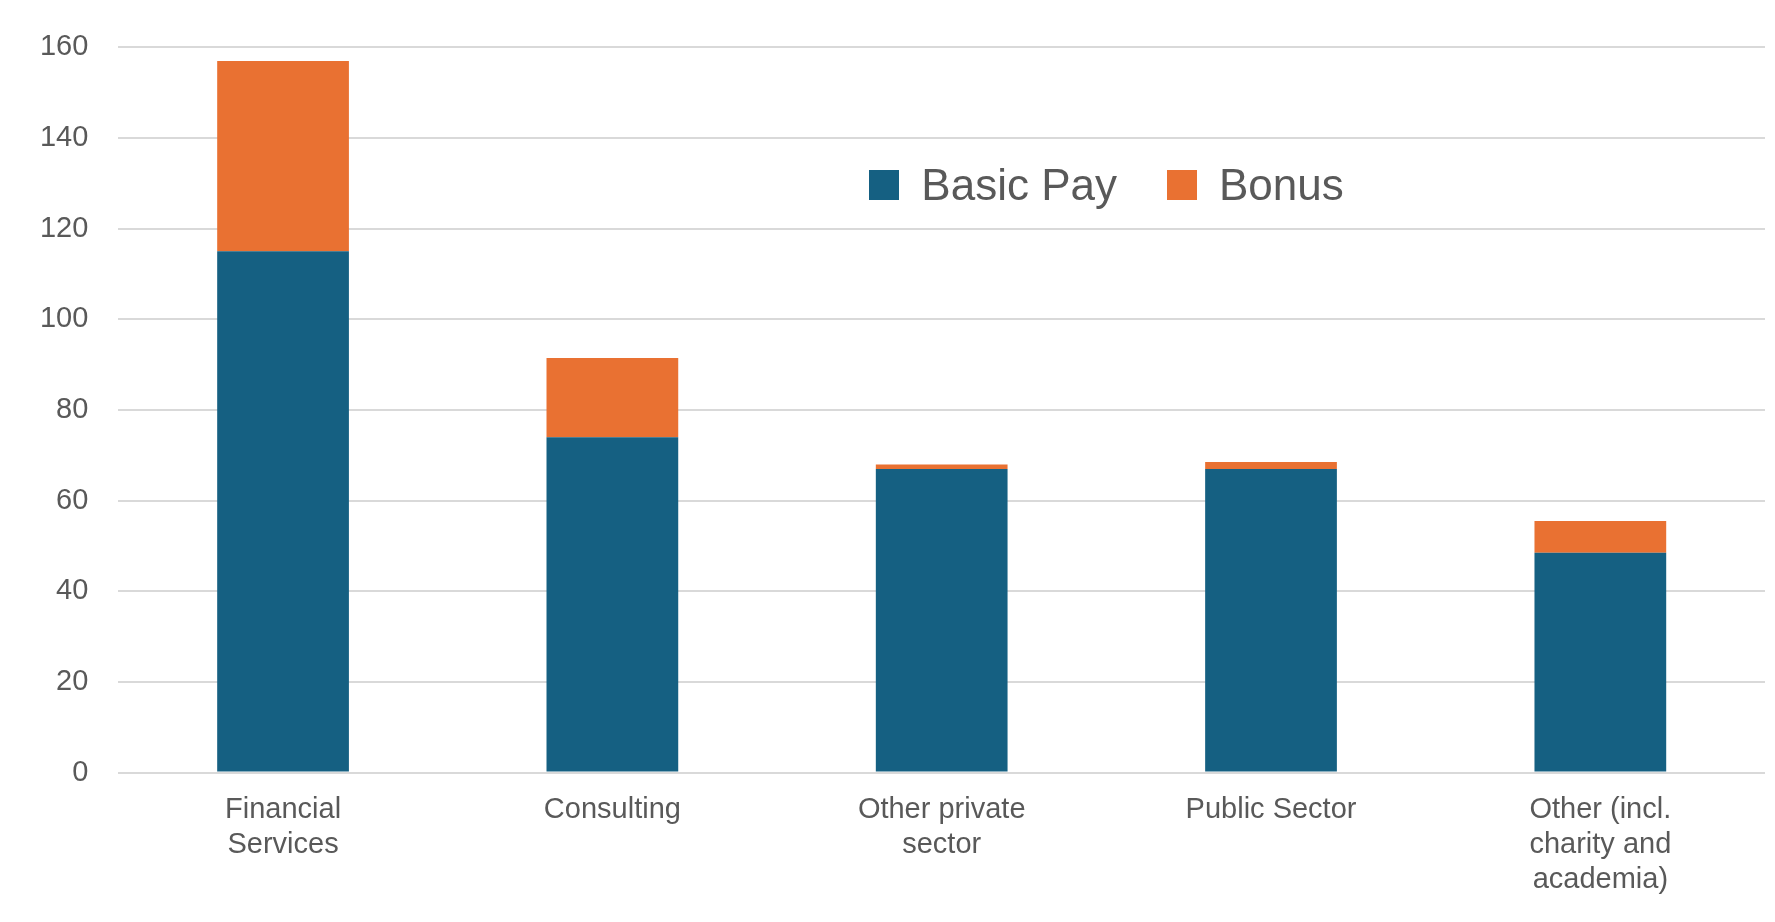 The height and width of the screenshot is (922, 1775). I want to click on legend-label: Basic Pay, so click(1019, 185).